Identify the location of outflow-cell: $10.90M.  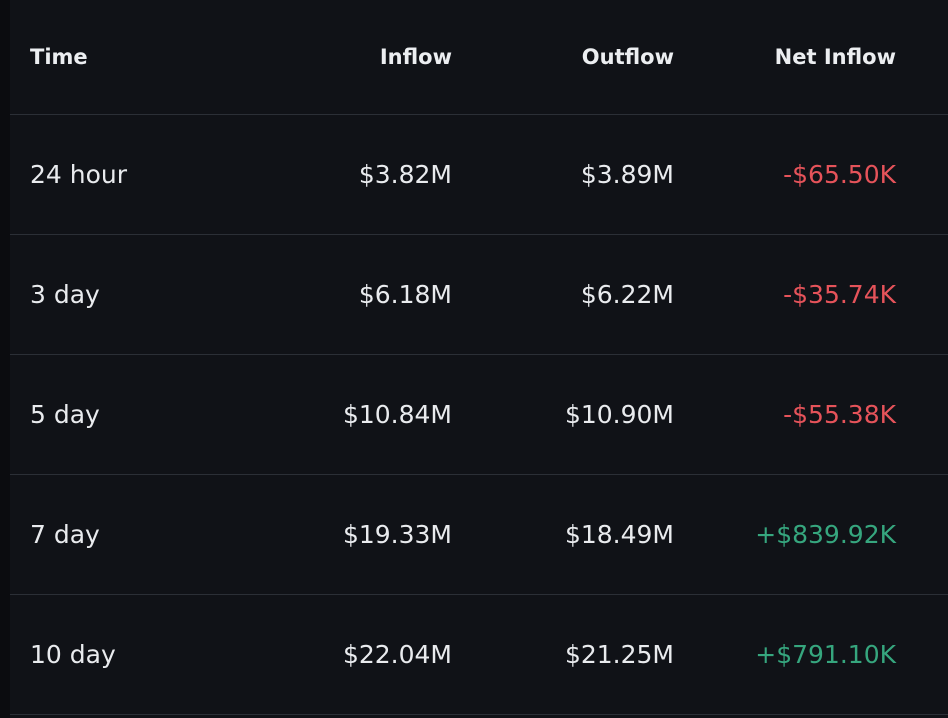
(619, 414).